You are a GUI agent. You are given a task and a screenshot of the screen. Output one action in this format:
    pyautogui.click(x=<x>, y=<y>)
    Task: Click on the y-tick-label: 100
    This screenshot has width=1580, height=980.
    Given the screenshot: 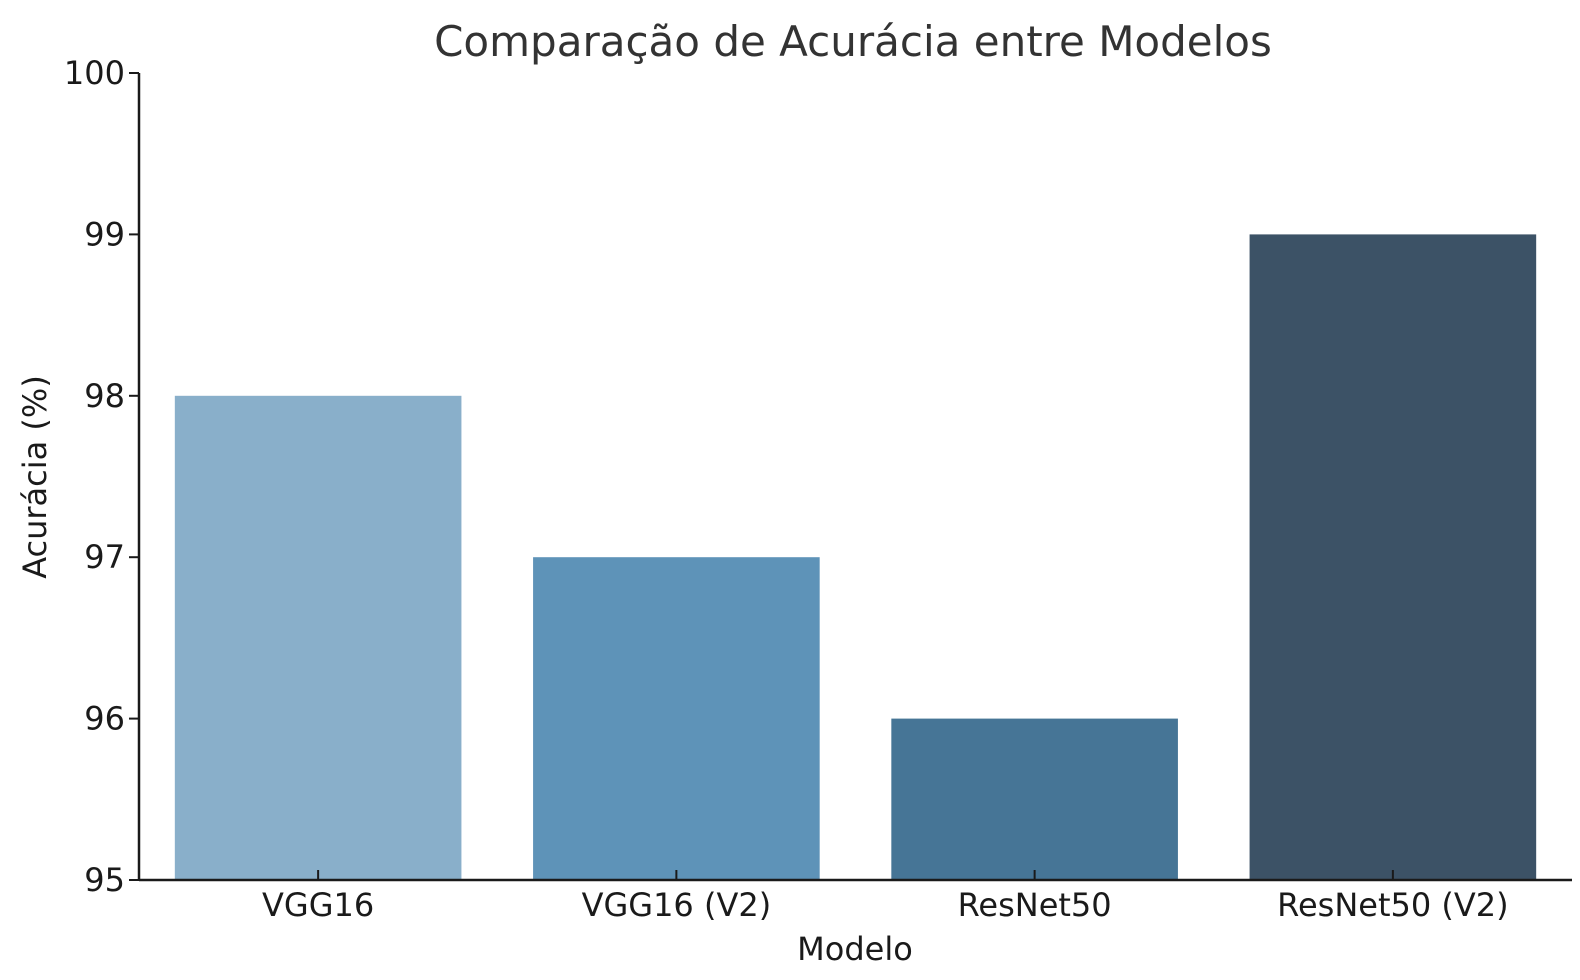 What is the action you would take?
    pyautogui.click(x=94, y=73)
    